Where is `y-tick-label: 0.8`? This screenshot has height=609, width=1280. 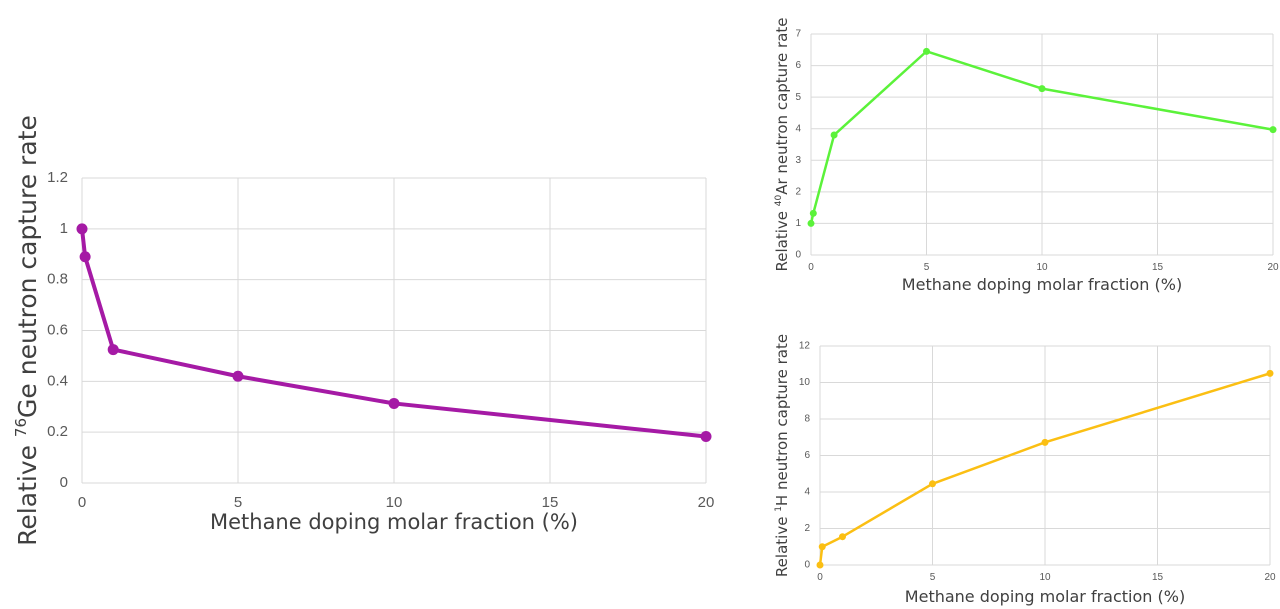 y-tick-label: 0.8 is located at coordinates (57, 279).